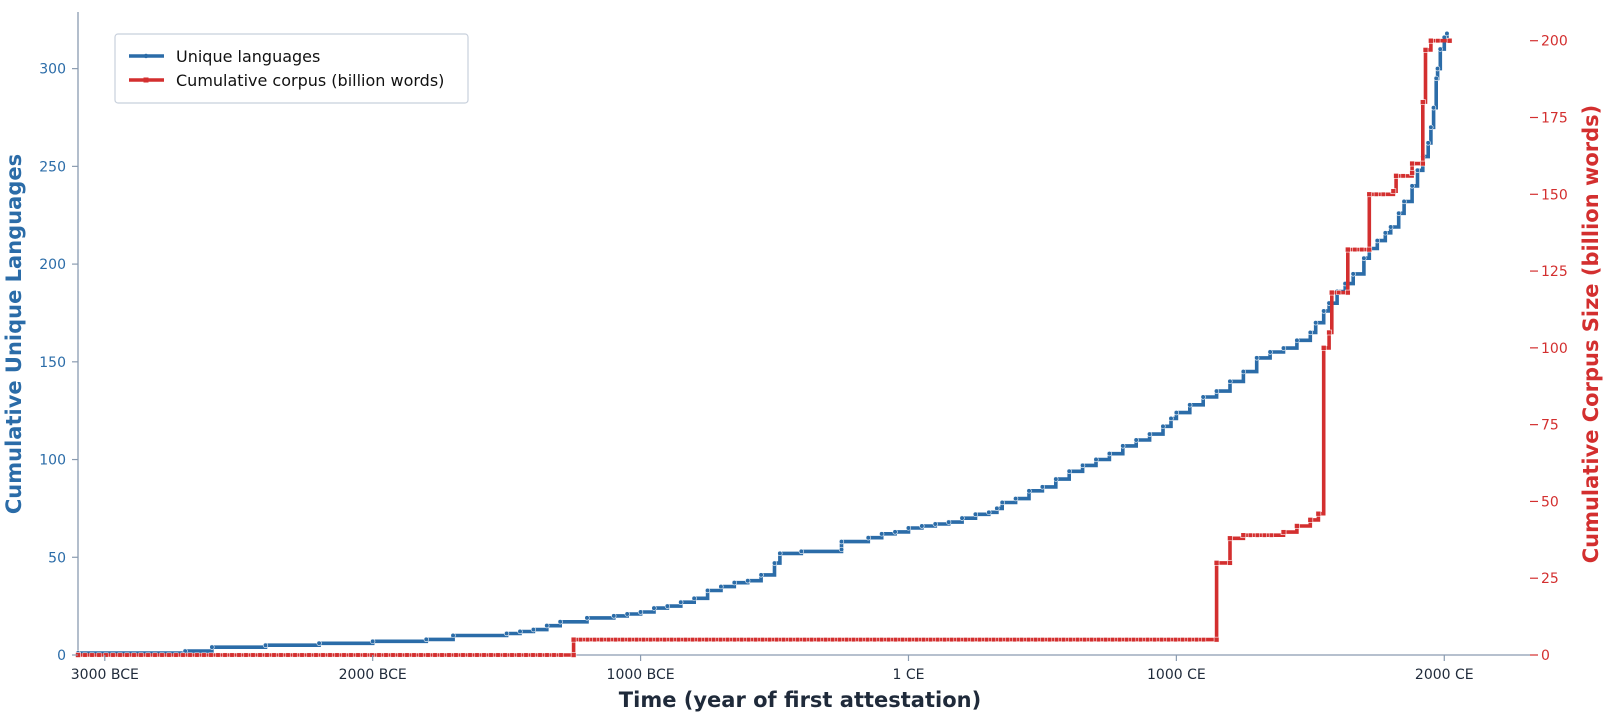 The image size is (1613, 721). I want to click on legend-label-languages: Unique languages, so click(248, 56).